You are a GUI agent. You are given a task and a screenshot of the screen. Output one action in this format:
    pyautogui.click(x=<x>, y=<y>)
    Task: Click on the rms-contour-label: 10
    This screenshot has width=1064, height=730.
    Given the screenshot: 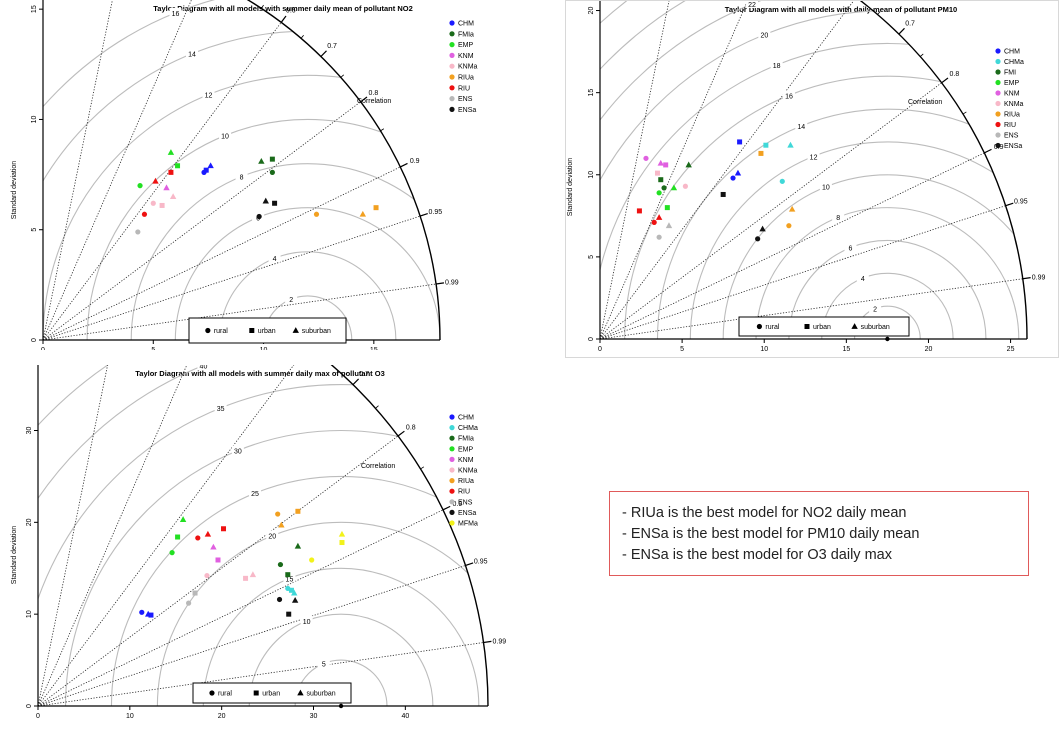 What is the action you would take?
    pyautogui.click(x=307, y=622)
    